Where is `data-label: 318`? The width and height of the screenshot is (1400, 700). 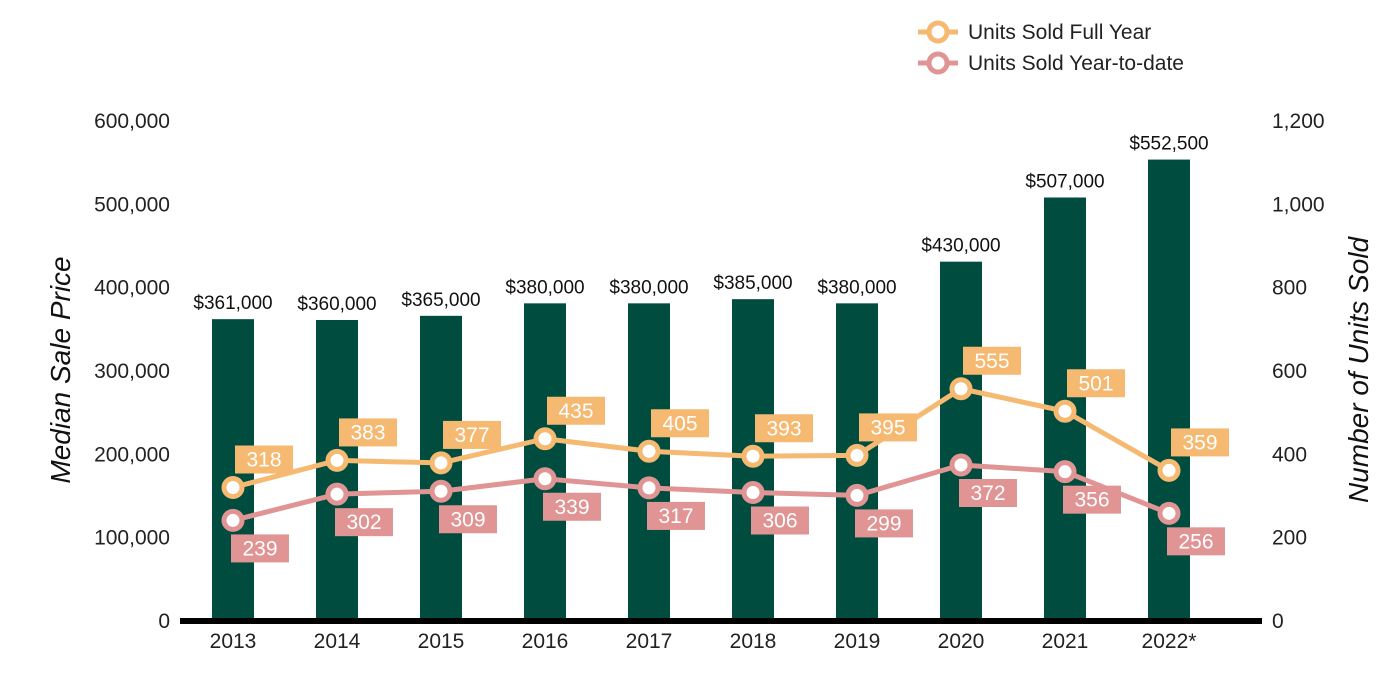
data-label: 318 is located at coordinates (263, 460).